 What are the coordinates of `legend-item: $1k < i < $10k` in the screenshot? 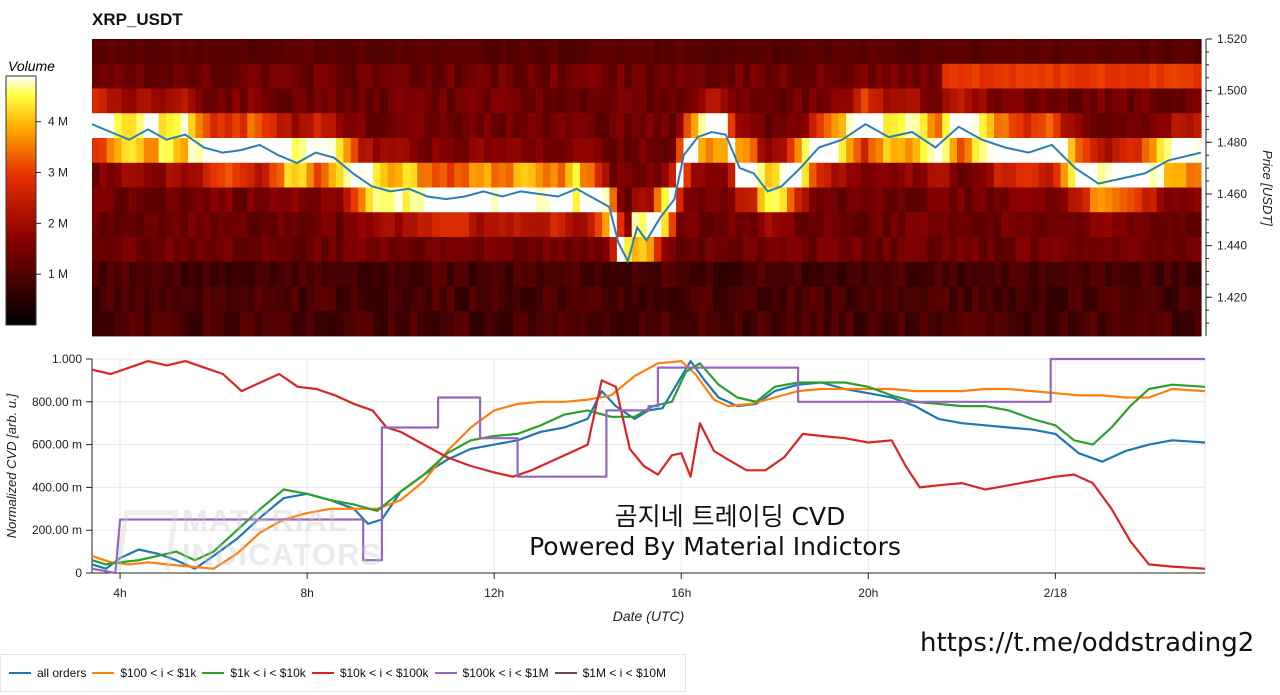 It's located at (254, 673).